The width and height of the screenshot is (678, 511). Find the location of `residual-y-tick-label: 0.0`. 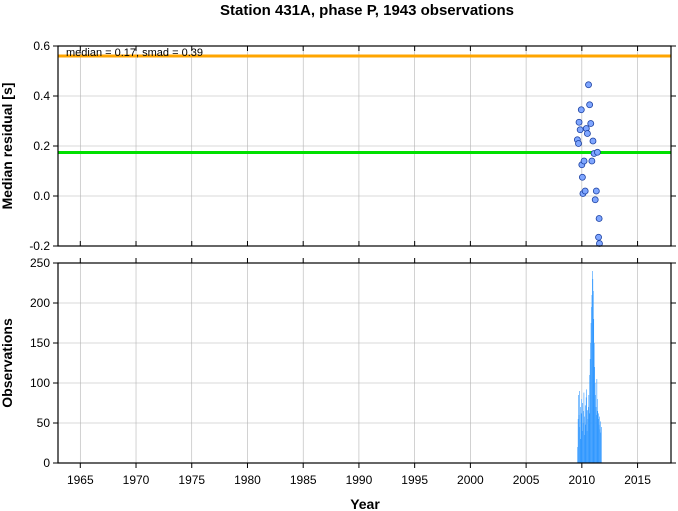

residual-y-tick-label: 0.0 is located at coordinates (41, 196).